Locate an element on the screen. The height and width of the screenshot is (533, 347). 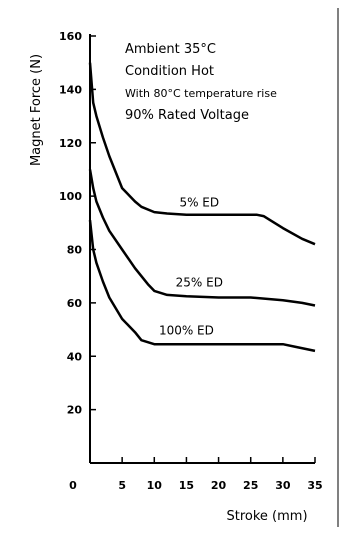
y-tick-label: 140 is located at coordinates (70, 89).